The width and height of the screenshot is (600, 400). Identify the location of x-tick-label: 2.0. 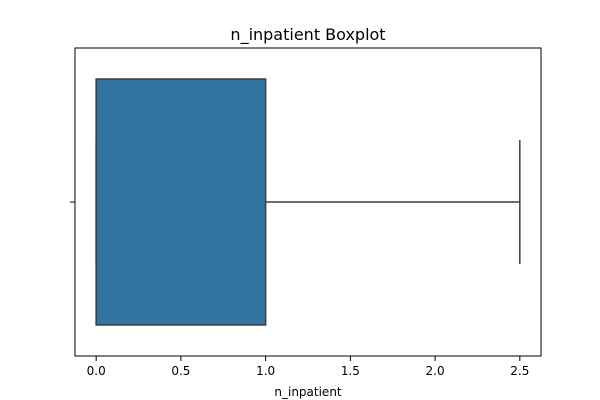
(435, 371).